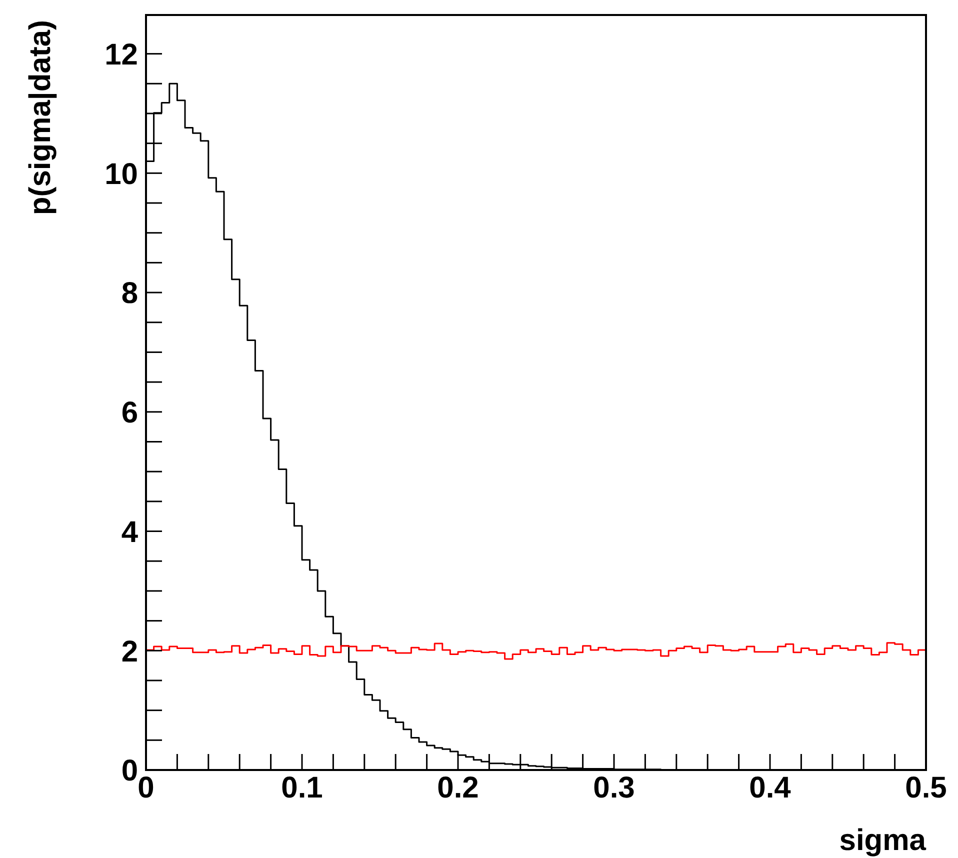 The height and width of the screenshot is (858, 958). What do you see at coordinates (129, 413) in the screenshot?
I see `y-tick-label: 6` at bounding box center [129, 413].